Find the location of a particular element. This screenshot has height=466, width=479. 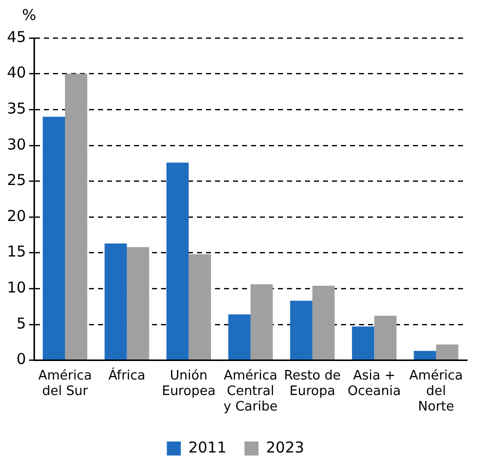

y-tick-label: 45 is located at coordinates (16, 37).